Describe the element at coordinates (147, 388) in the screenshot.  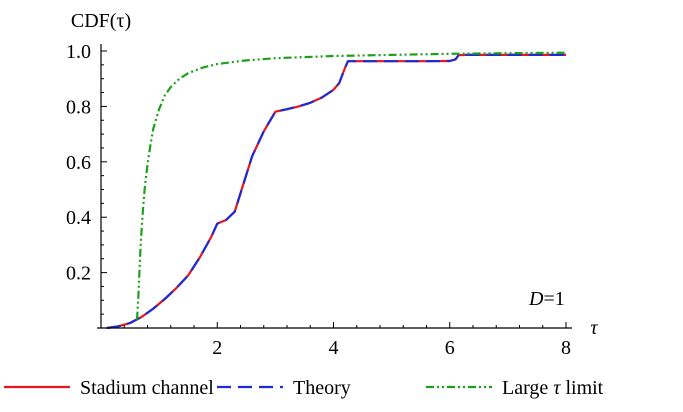
I see `legend-label-1: Stadium channel` at that location.